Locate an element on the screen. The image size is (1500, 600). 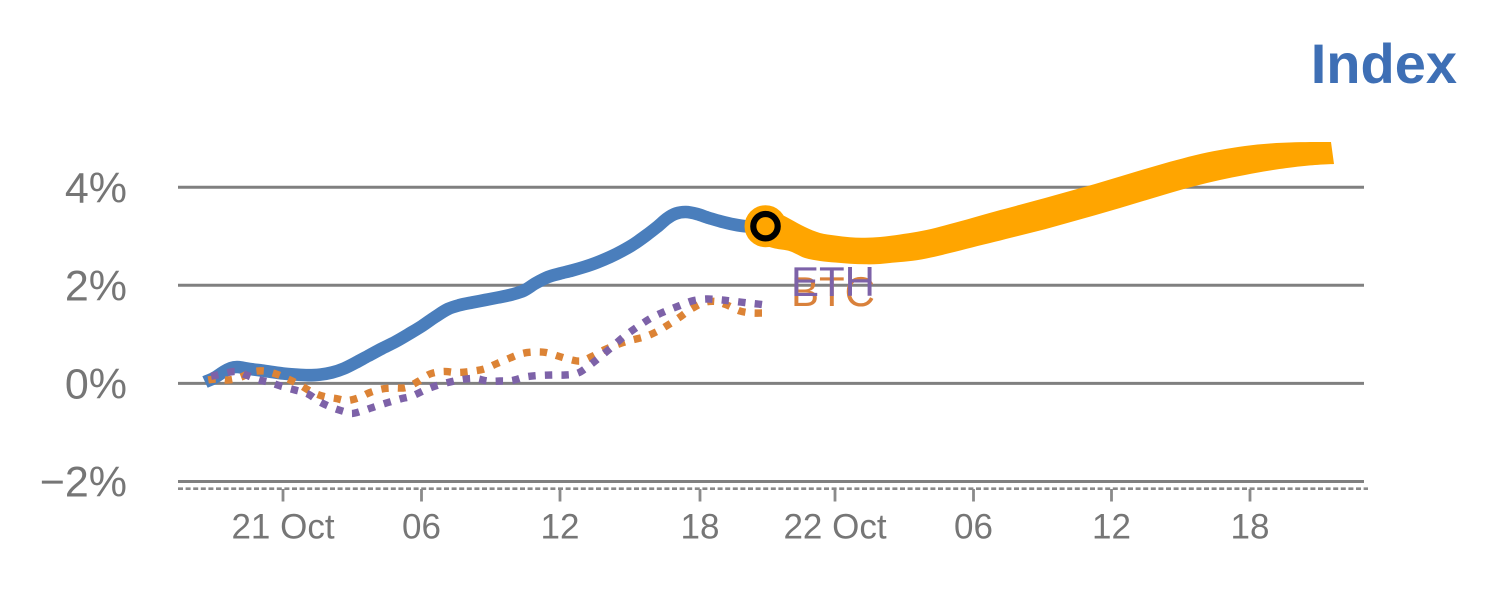
svg-text: BTC is located at coordinates (833, 291).